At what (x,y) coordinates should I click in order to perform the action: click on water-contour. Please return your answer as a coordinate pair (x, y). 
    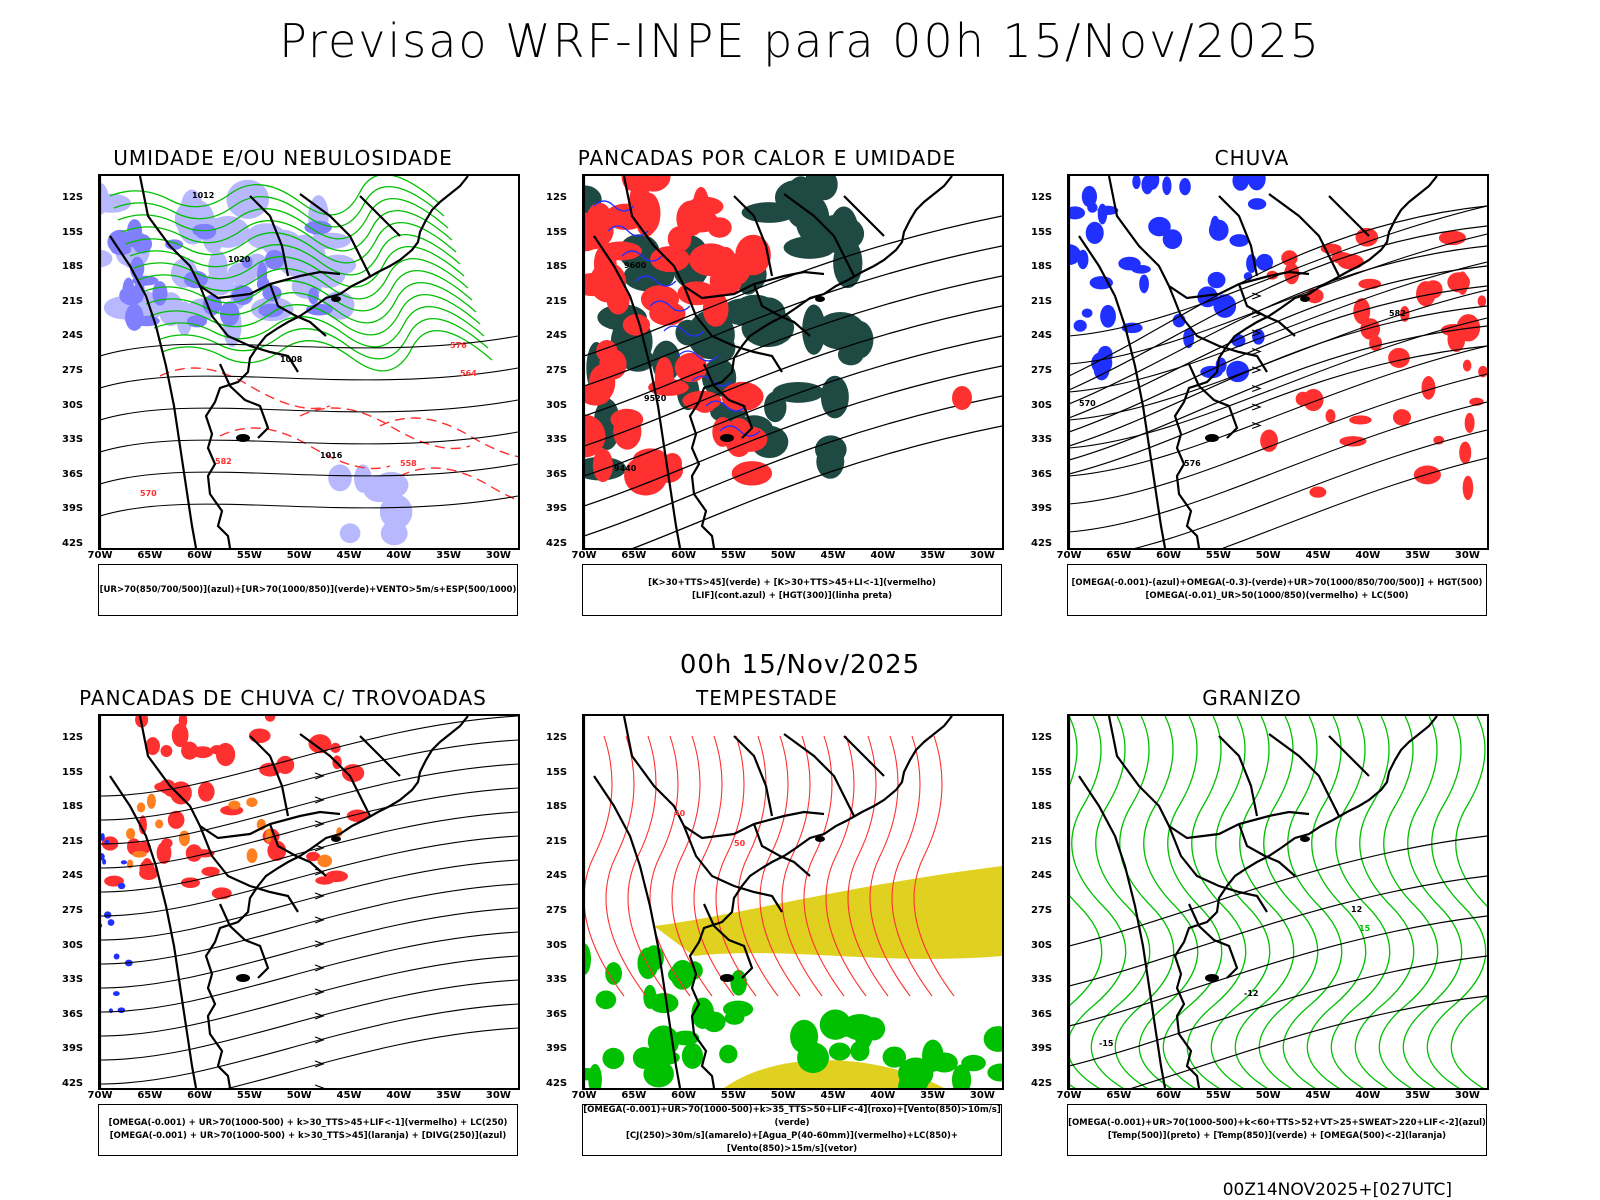
    Looking at the image, I should click on (670, 866).